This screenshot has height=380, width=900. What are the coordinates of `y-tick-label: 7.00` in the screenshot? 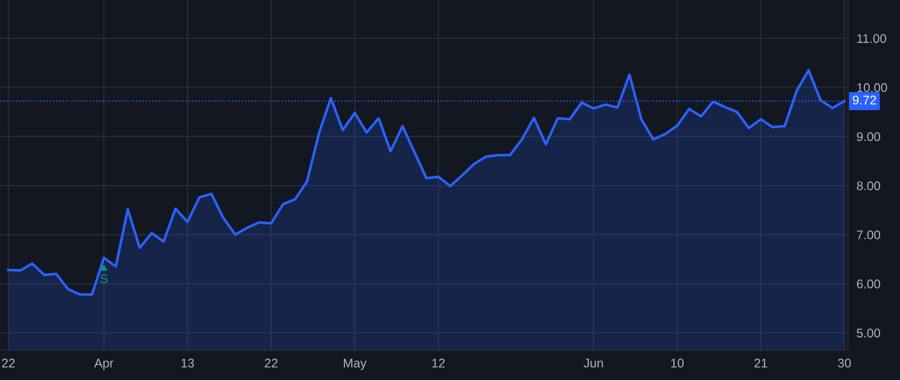 It's located at (868, 235).